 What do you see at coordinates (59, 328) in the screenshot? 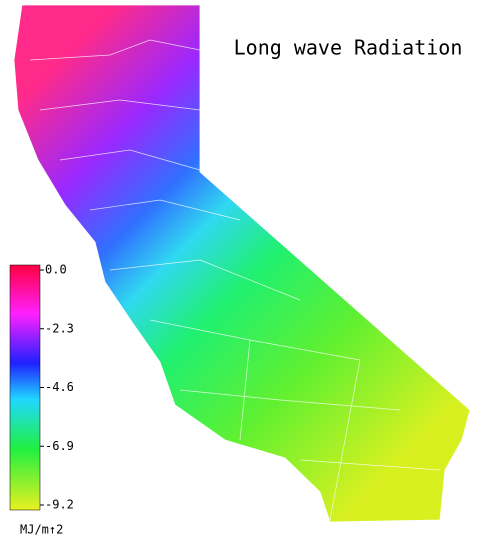
I see `colorbar-tick-label: -2.3` at bounding box center [59, 328].